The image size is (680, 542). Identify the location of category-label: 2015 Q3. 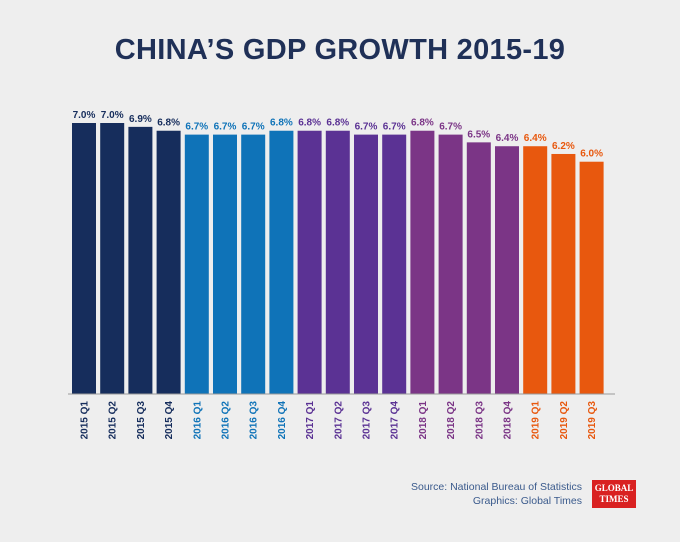
(141, 420).